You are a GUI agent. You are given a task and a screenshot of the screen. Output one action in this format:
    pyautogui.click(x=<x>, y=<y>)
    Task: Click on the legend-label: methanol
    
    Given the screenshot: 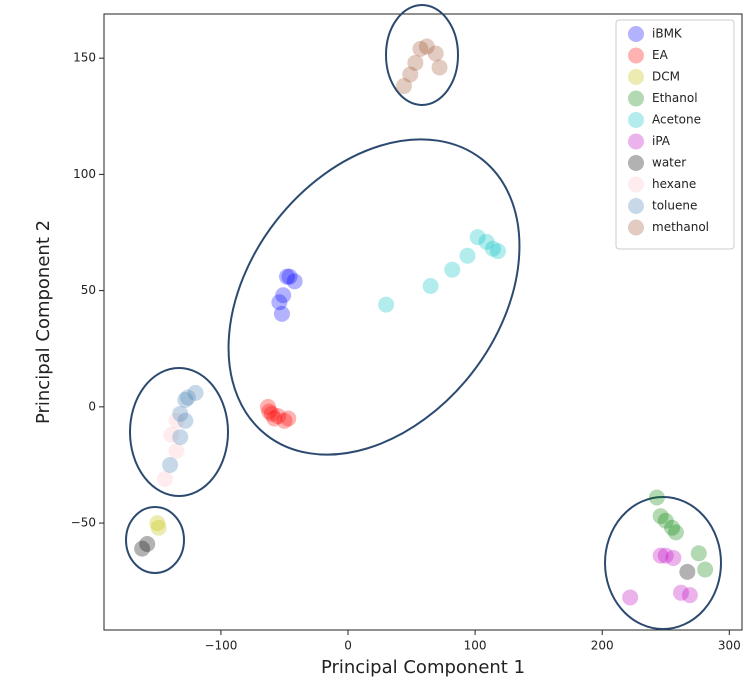 What is the action you would take?
    pyautogui.click(x=680, y=227)
    